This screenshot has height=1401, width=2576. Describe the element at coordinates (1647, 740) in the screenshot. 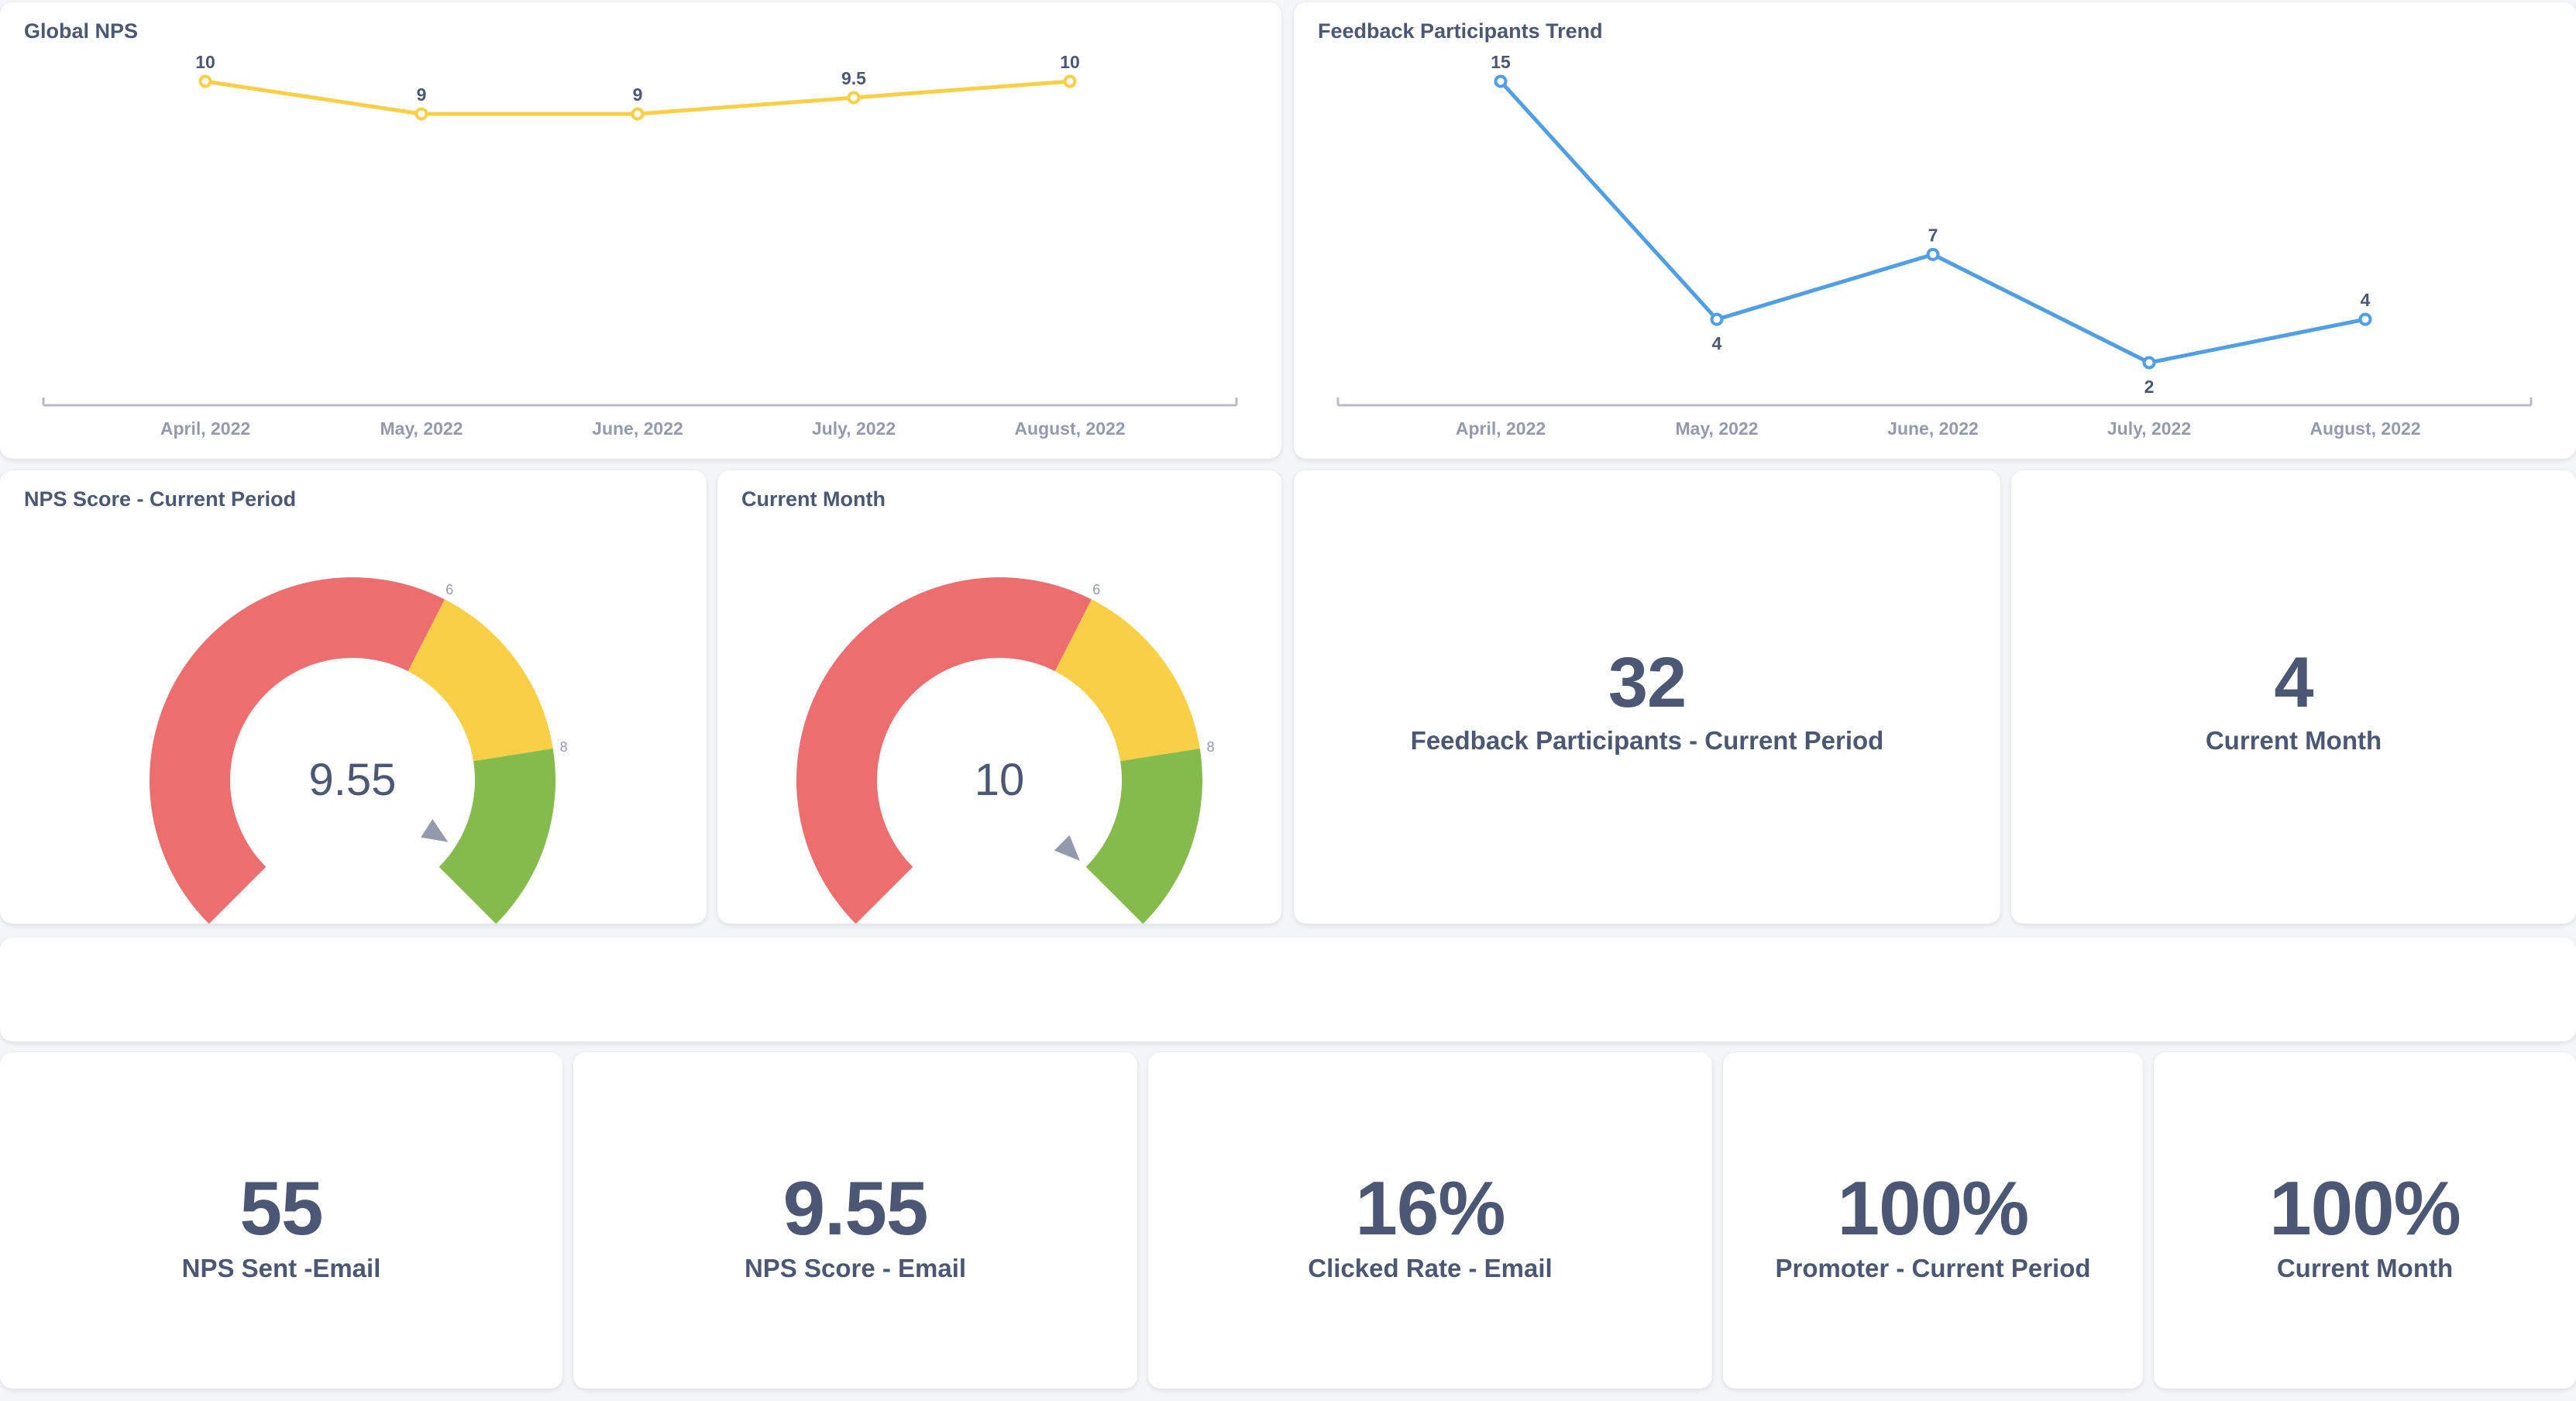

I see `participants-current-period-label: Feedback Participants - Current Period` at that location.